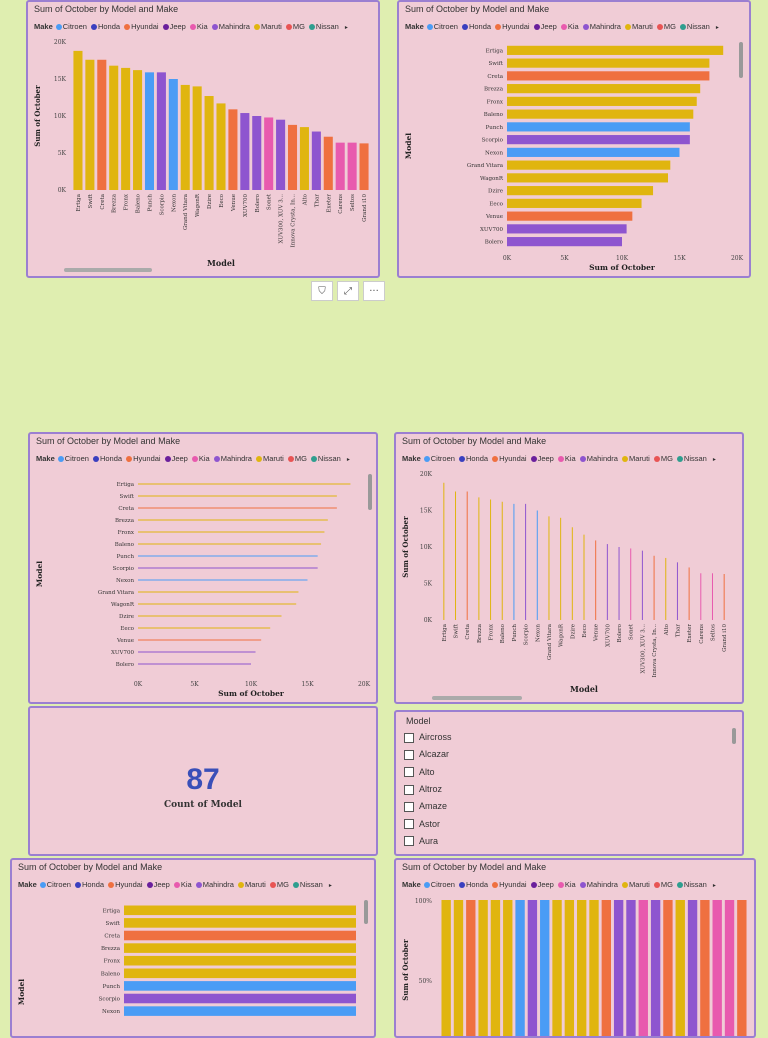  Describe the element at coordinates (419, 772) in the screenshot. I see `slicer-item: Alto` at that location.